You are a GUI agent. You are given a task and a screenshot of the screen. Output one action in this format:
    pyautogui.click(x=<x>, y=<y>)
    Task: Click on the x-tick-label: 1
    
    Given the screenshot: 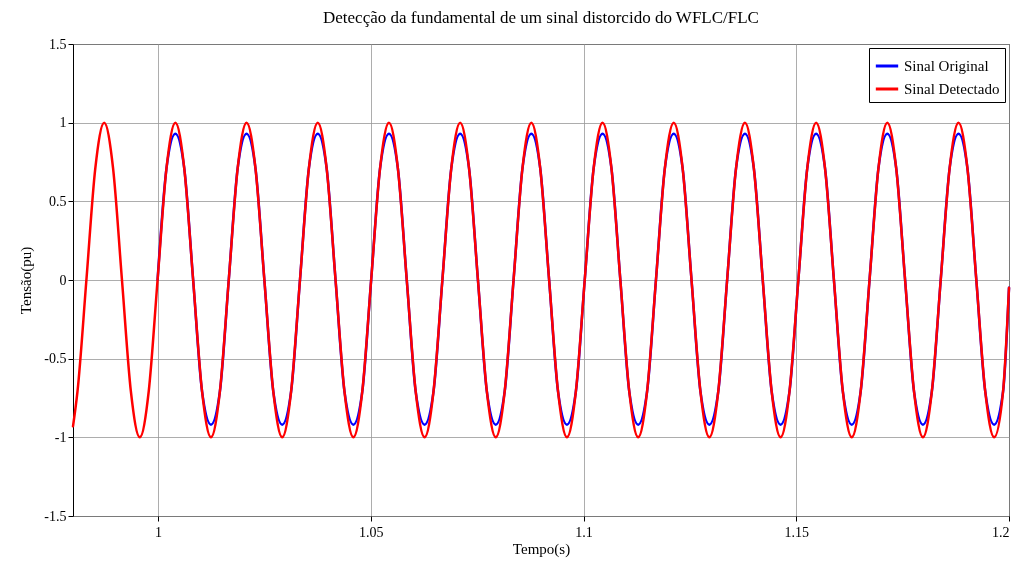 What is the action you would take?
    pyautogui.click(x=159, y=532)
    